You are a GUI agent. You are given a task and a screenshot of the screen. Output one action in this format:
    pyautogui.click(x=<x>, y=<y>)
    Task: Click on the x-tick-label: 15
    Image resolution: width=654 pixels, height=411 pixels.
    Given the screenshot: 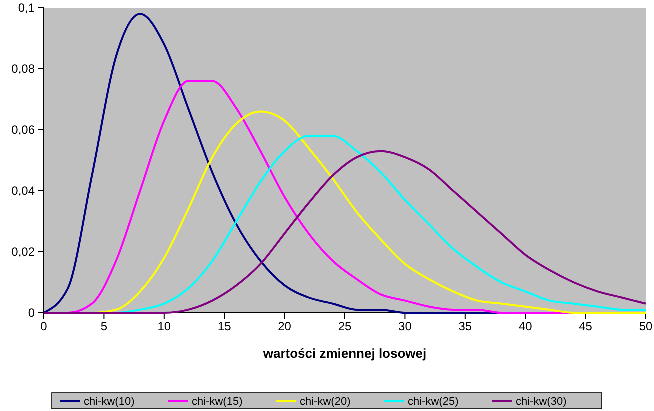 What is the action you would take?
    pyautogui.click(x=225, y=327)
    